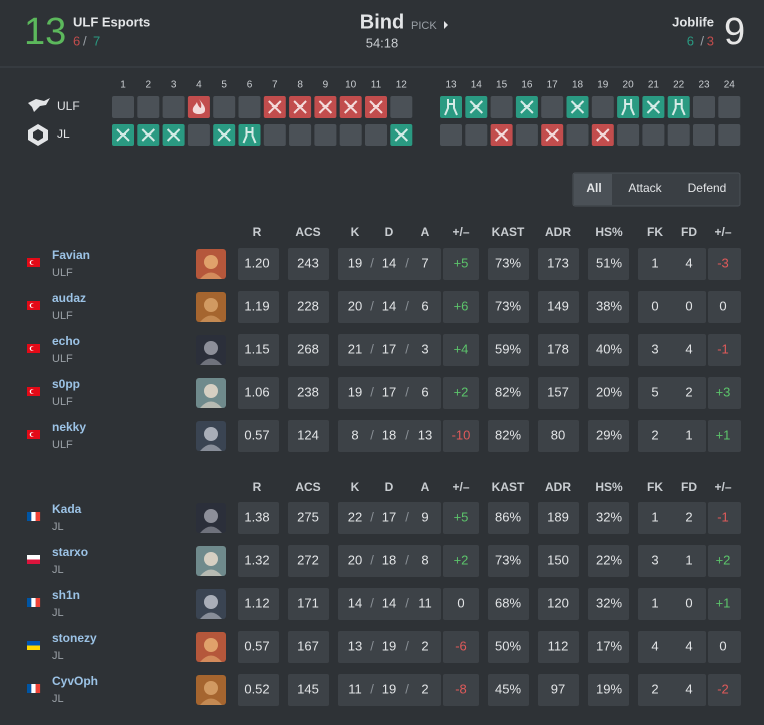 This screenshot has height=725, width=764. What do you see at coordinates (558, 645) in the screenshot?
I see `stat-value: 112` at bounding box center [558, 645].